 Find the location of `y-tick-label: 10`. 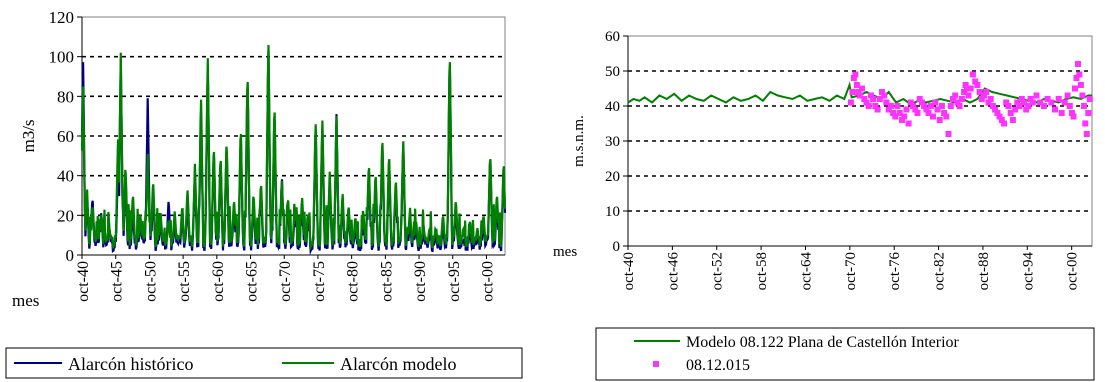

y-tick-label: 10 is located at coordinates (612, 212).